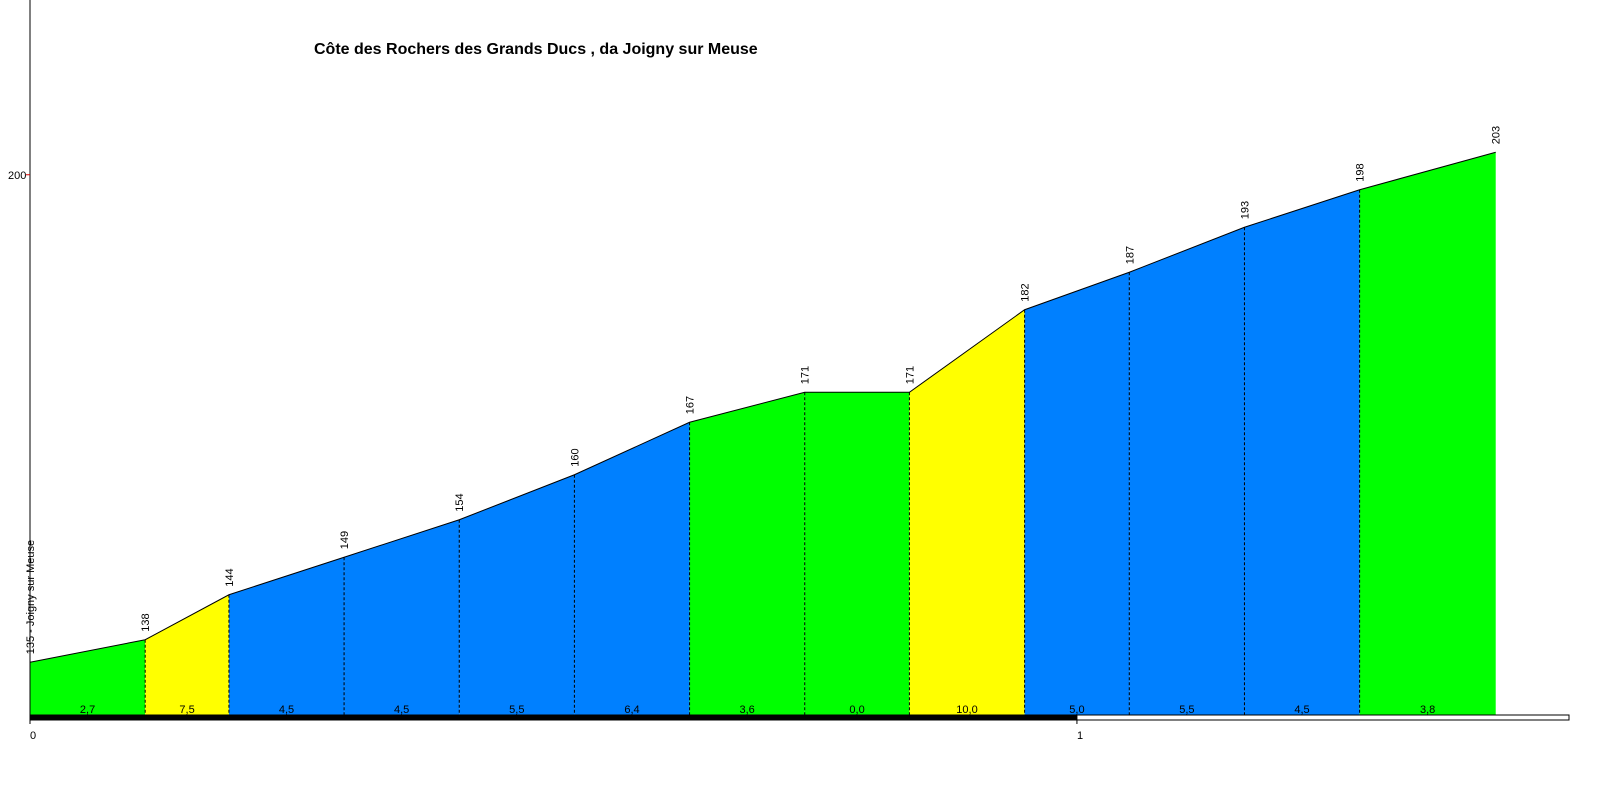 The width and height of the screenshot is (1600, 800). I want to click on y-tick-label: 200, so click(17, 176).